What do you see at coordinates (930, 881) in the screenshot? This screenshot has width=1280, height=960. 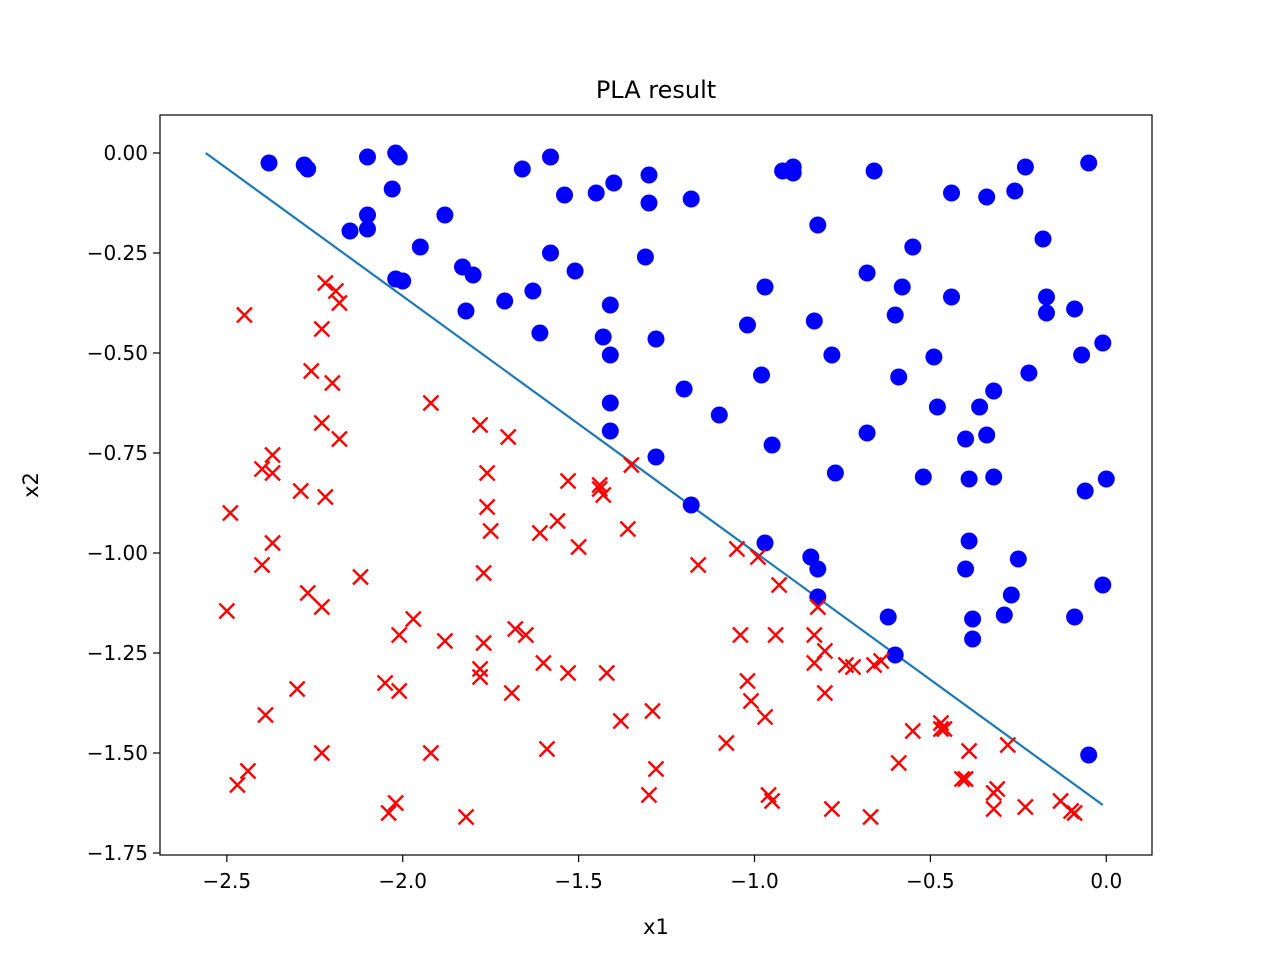 I see `x-tick-label: −0.5` at bounding box center [930, 881].